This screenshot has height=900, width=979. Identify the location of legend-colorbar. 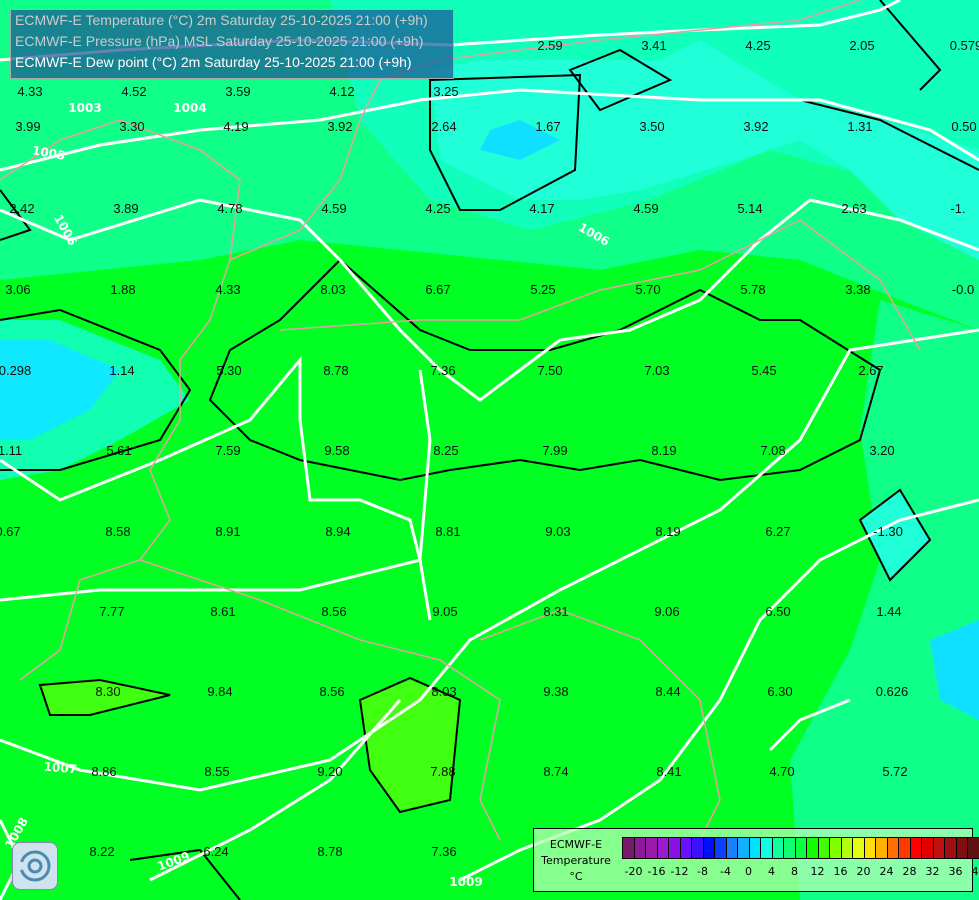
(800, 848).